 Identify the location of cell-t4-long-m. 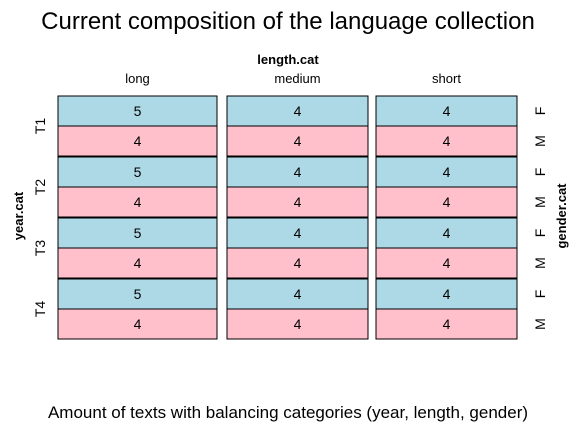
(137, 324).